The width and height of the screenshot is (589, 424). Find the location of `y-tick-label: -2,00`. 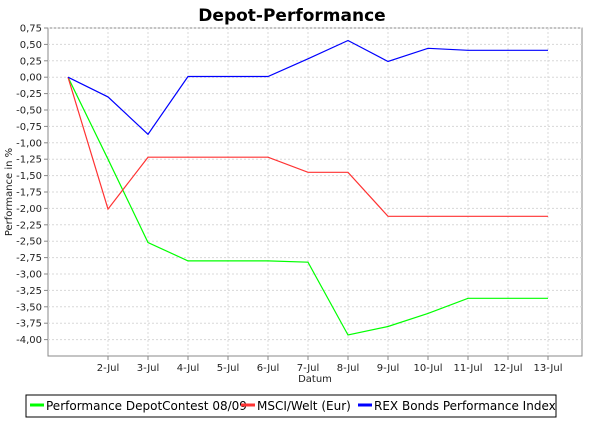

y-tick-label: -2,00 is located at coordinates (29, 209).